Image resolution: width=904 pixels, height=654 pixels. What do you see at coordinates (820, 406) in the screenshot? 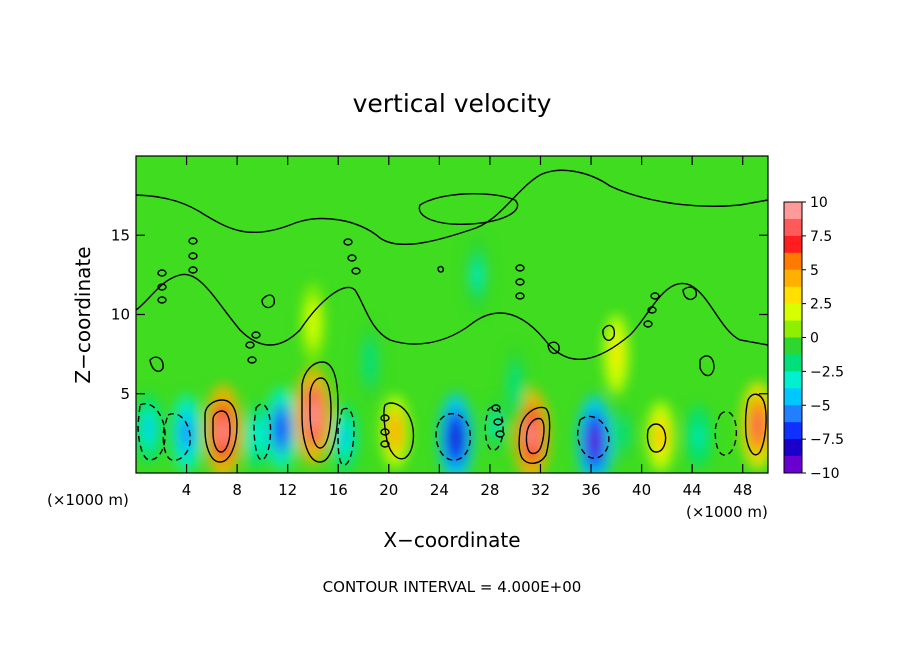
I see `colorbar-label: −5` at bounding box center [820, 406].